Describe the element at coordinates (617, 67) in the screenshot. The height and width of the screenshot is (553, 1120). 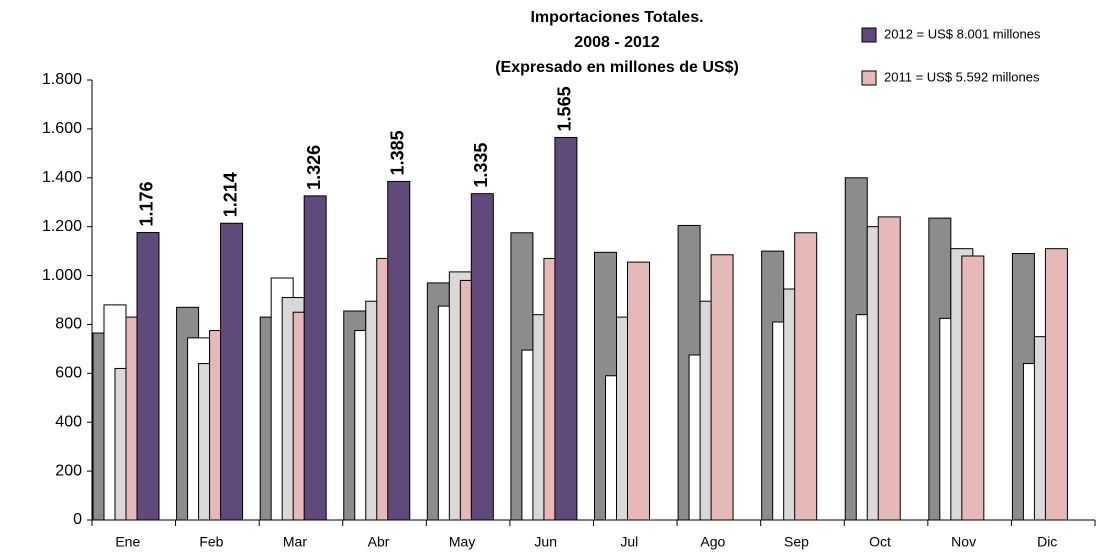
I see `chart-title: (Expresado en millones de US$)` at that location.